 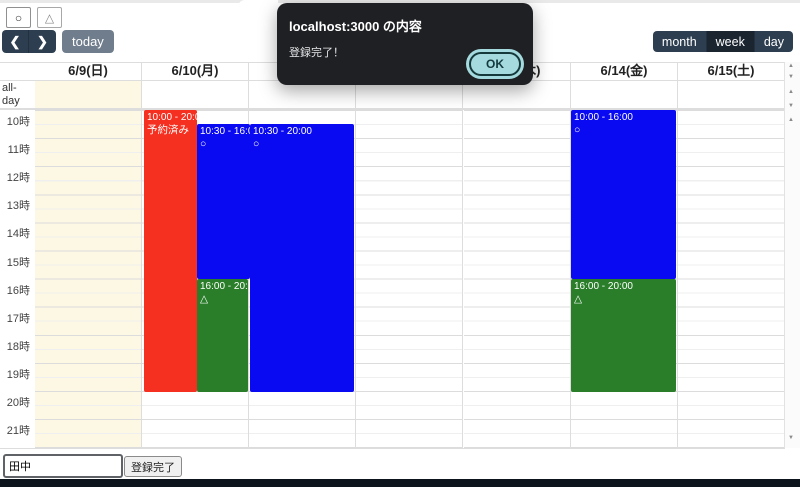 I want to click on js-alert-dialog: localhost:3000 の内容 登録完了！ OK, so click(x=405, y=44).